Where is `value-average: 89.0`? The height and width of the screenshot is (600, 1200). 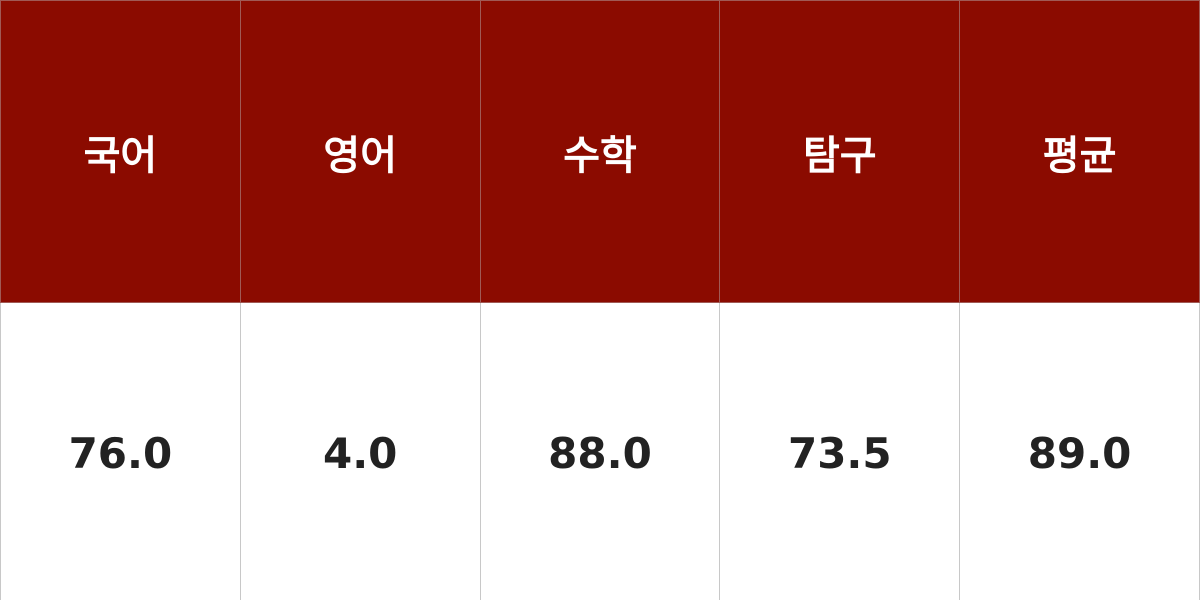
value-average: 89.0 is located at coordinates (1079, 451).